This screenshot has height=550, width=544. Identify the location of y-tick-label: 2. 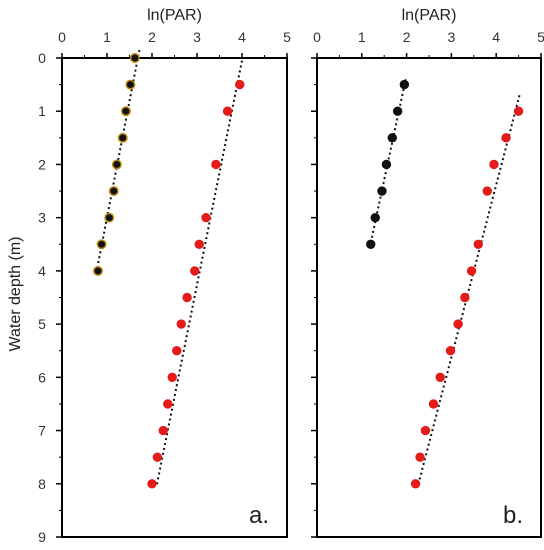
(42, 164).